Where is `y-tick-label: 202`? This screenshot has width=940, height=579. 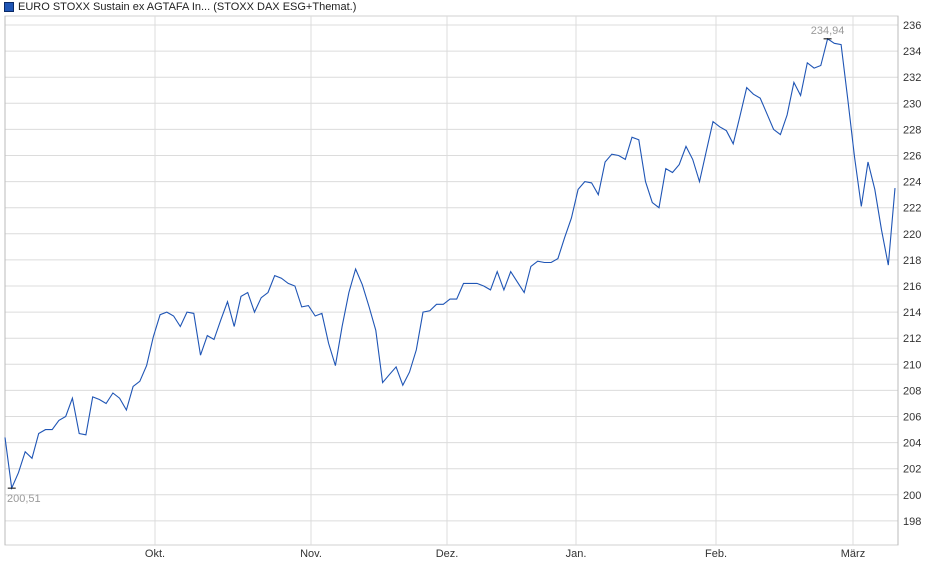
y-tick-label: 202 is located at coordinates (912, 470).